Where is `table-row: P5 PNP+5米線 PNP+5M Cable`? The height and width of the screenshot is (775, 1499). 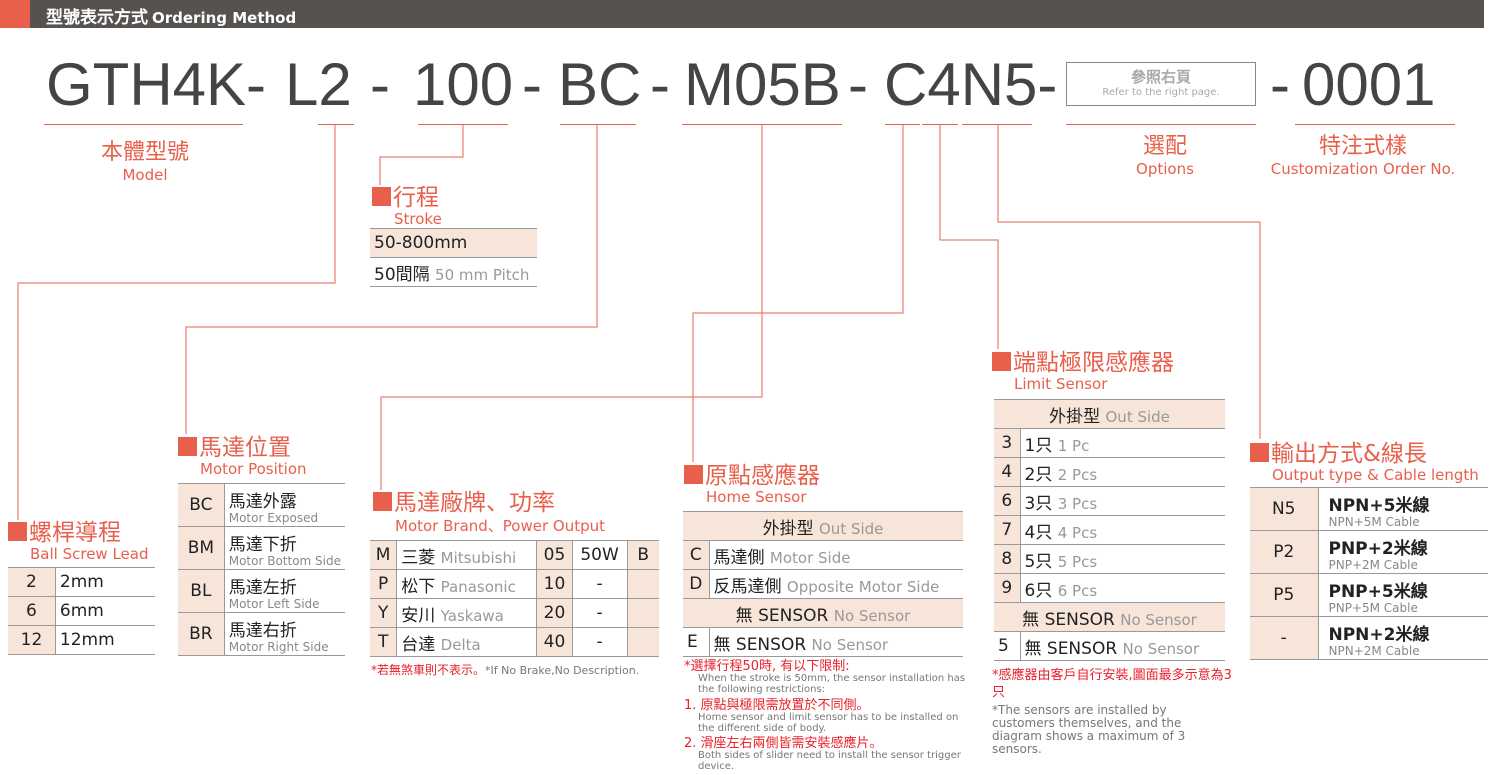 table-row: P5 PNP+5米線 PNP+5M Cable is located at coordinates (1369, 595).